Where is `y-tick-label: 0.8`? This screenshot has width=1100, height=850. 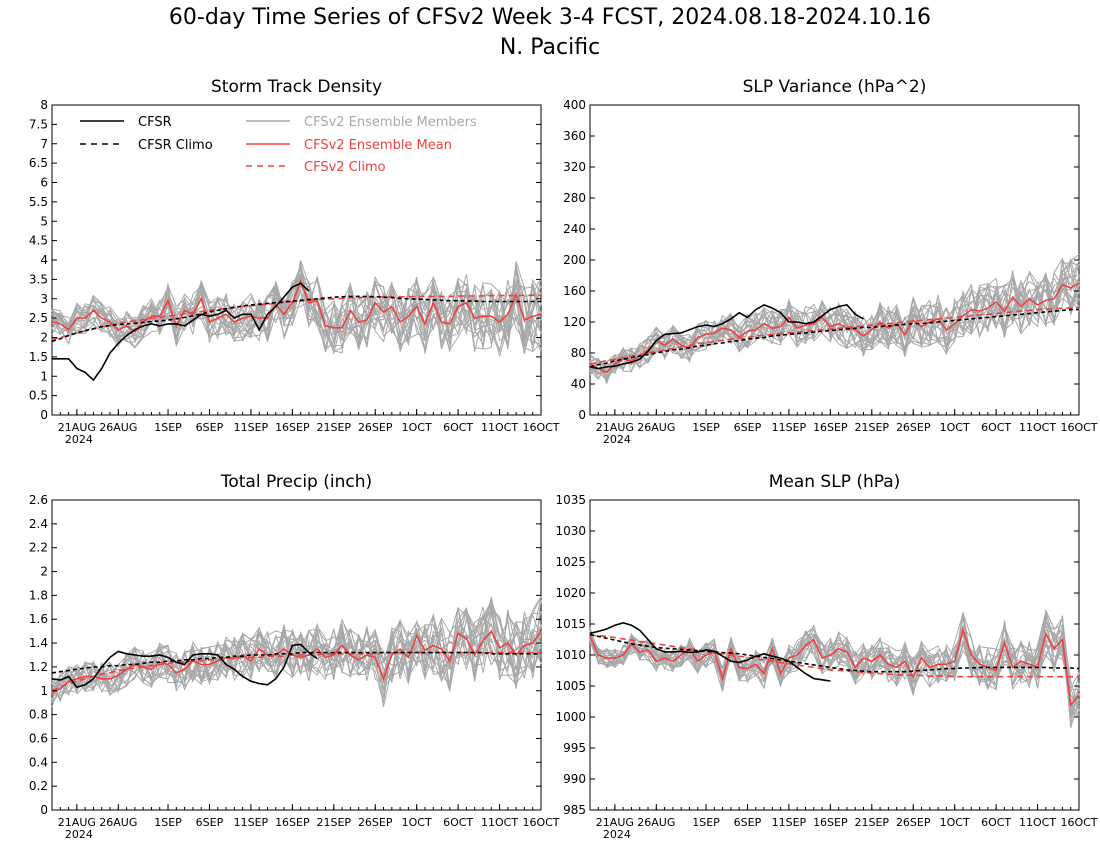 y-tick-label: 0.8 is located at coordinates (38, 715).